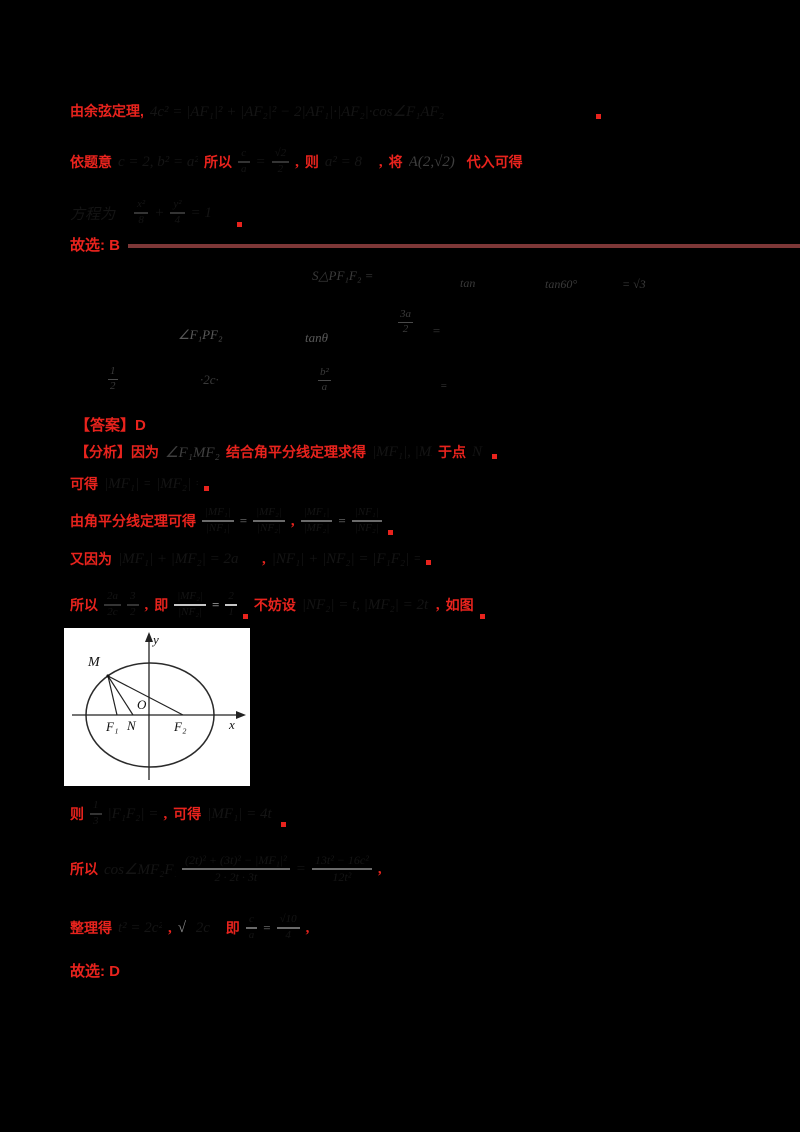 This screenshot has height=1132, width=800. What do you see at coordinates (112, 695) in the screenshot?
I see `segment-M-F1` at bounding box center [112, 695].